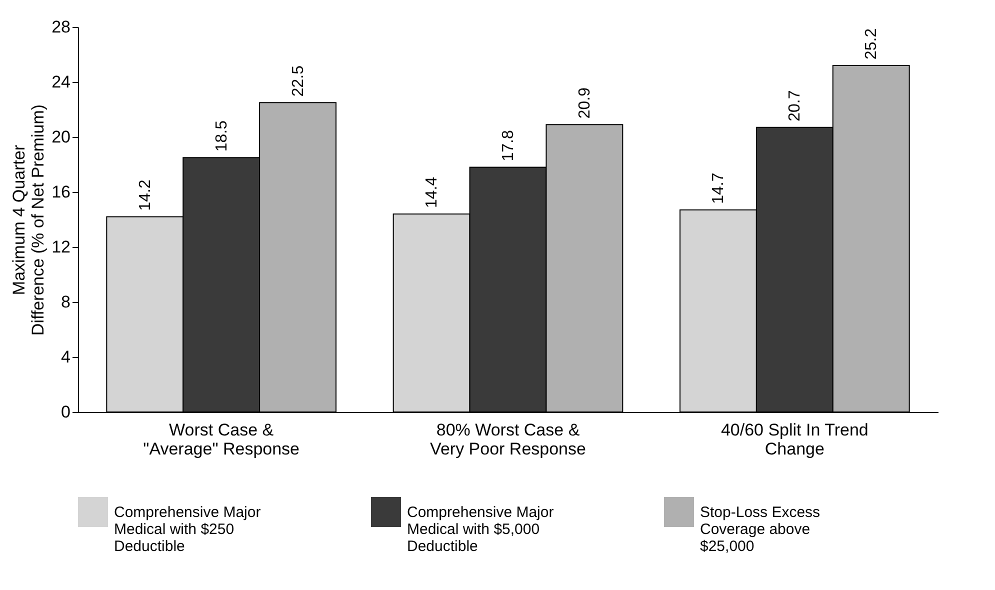 This screenshot has width=995, height=590. I want to click on legend-label: Comprehensive Major Medical with $5,000 Deductible, so click(480, 529).